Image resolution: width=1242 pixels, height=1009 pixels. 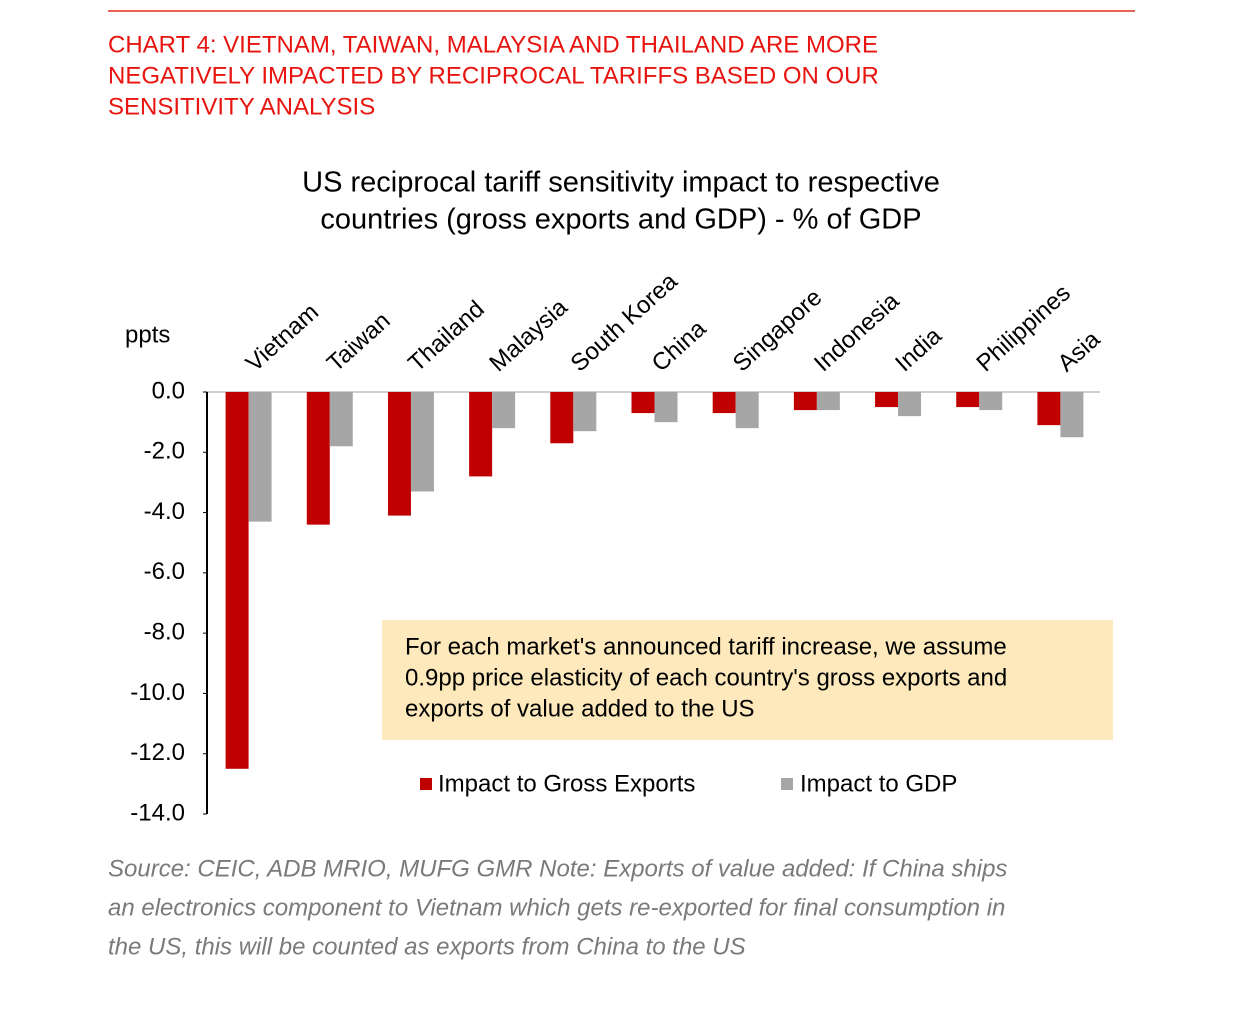 I want to click on y-tick-label: -10.0, so click(x=157, y=692).